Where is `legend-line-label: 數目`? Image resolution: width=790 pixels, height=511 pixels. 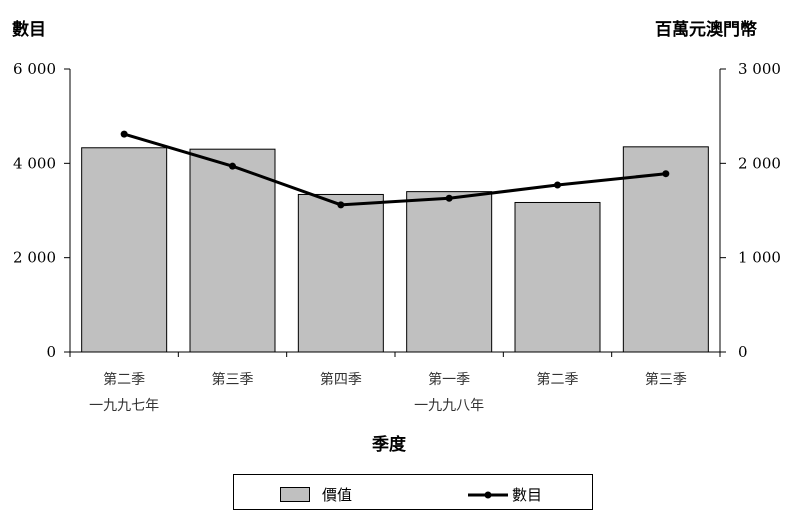 legend-line-label: 數目 is located at coordinates (527, 495).